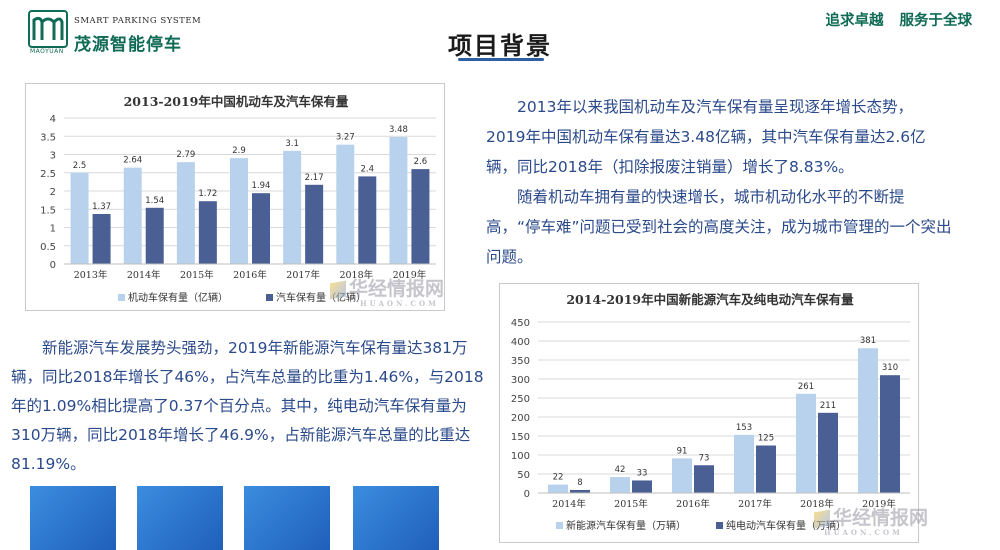 This screenshot has width=1000, height=550. What do you see at coordinates (620, 470) in the screenshot?
I see `data-label: 42` at bounding box center [620, 470].